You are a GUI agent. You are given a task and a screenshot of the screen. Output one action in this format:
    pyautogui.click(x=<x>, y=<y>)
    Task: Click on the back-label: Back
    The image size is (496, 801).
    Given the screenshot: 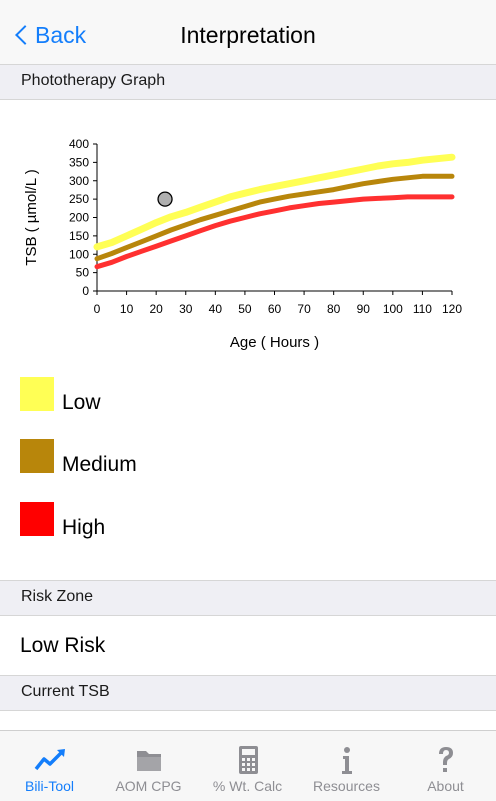 What is the action you would take?
    pyautogui.click(x=61, y=34)
    